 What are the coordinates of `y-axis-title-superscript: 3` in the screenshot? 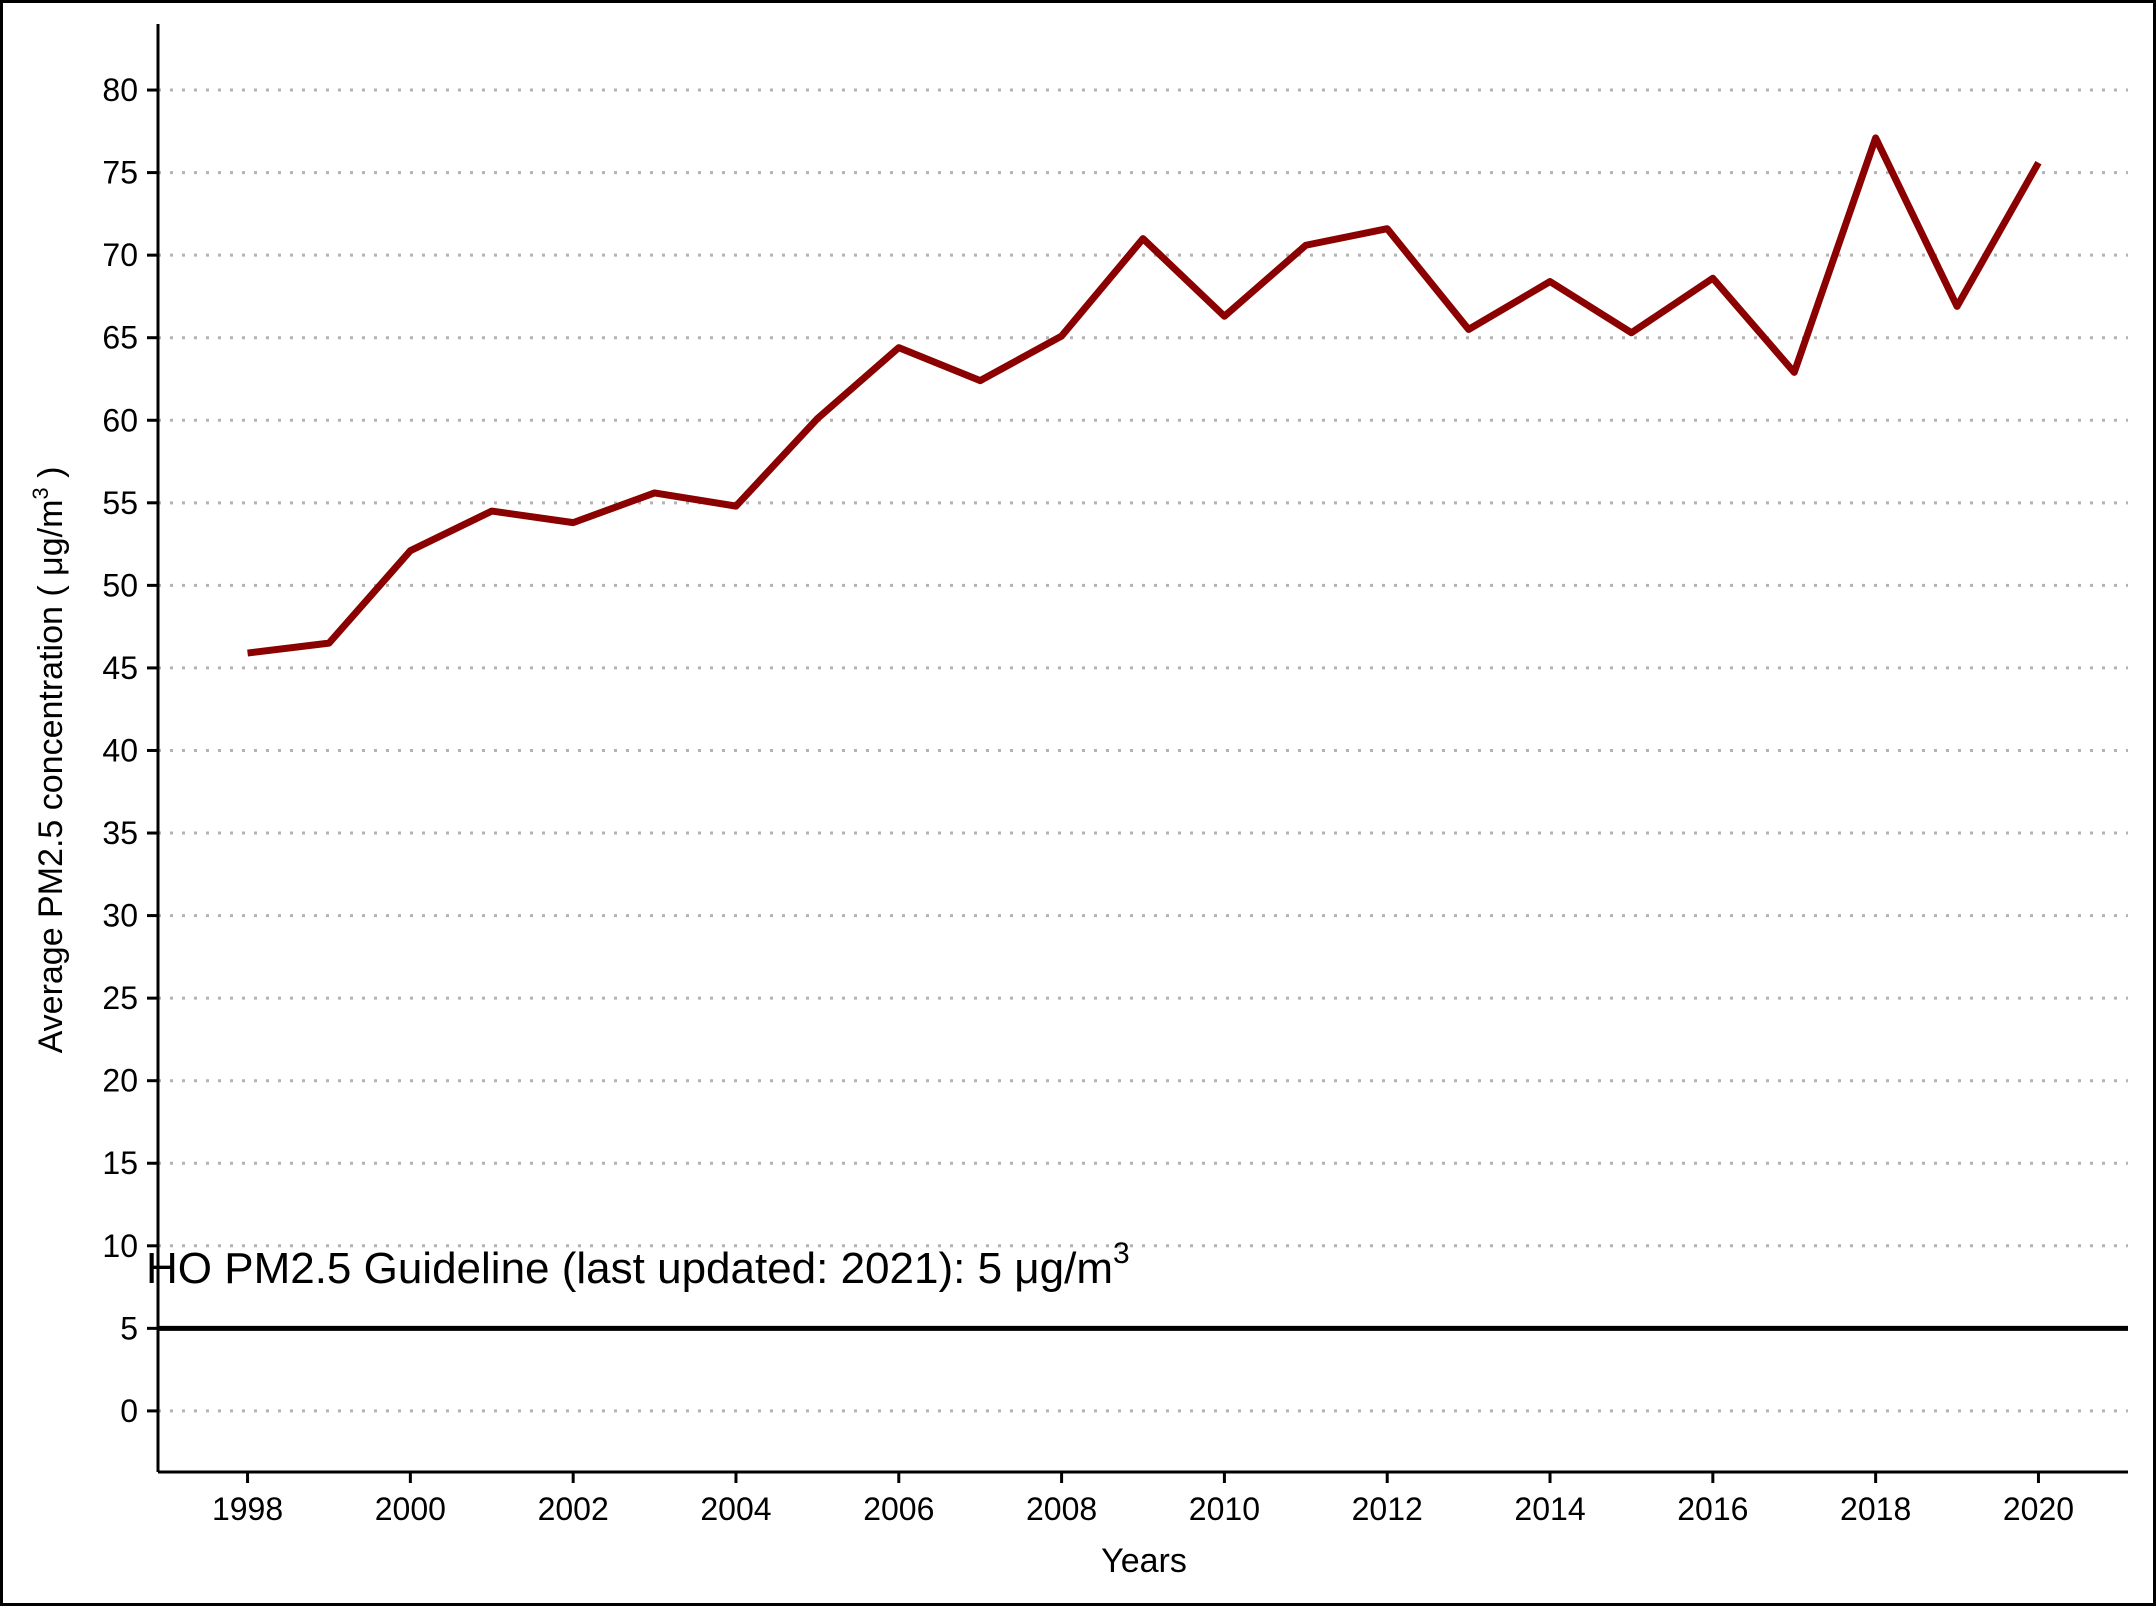 It's located at (40, 493).